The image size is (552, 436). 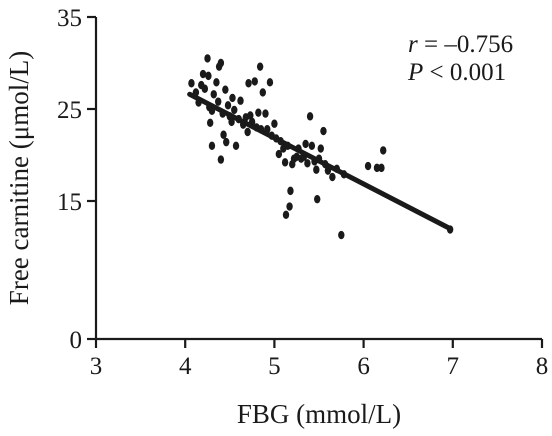 I want to click on y-axis-title: Free carnitine (μmol/L), so click(x=19, y=178).